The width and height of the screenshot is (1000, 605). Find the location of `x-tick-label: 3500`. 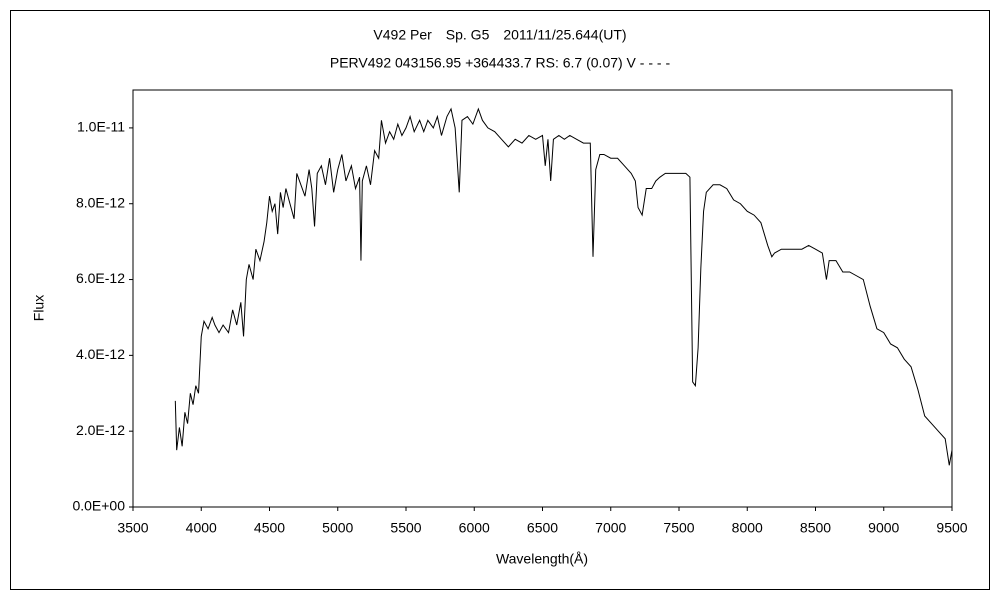

x-tick-label: 3500 is located at coordinates (132, 528).